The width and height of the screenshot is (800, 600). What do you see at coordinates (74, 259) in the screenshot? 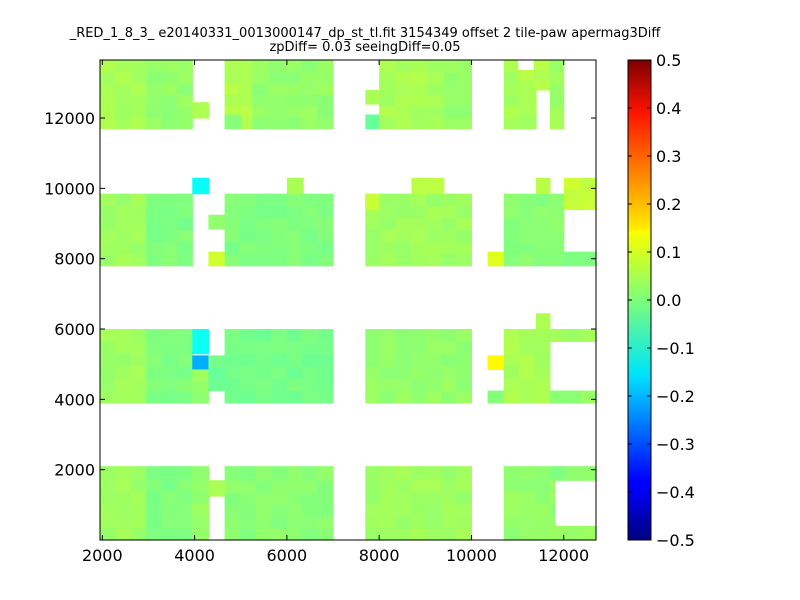
I see `y-tick-label: 8000` at bounding box center [74, 259].